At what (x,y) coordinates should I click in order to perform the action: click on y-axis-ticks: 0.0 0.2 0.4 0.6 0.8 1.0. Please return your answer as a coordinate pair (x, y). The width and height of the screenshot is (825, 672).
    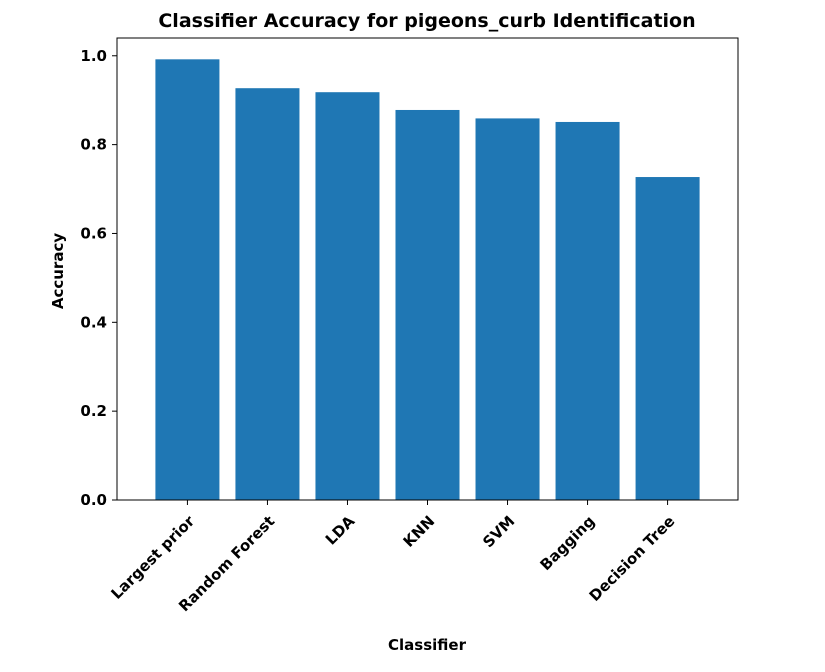
    Looking at the image, I should click on (98, 278).